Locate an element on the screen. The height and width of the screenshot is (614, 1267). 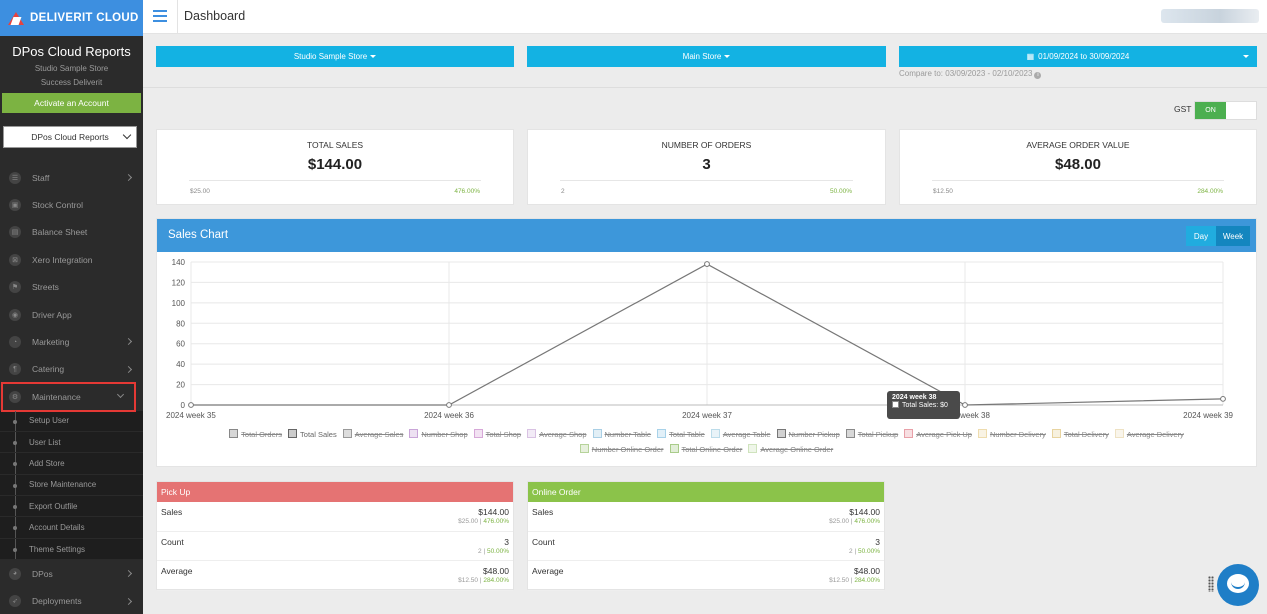
legend-item: Number Pickup is located at coordinates (808, 434).